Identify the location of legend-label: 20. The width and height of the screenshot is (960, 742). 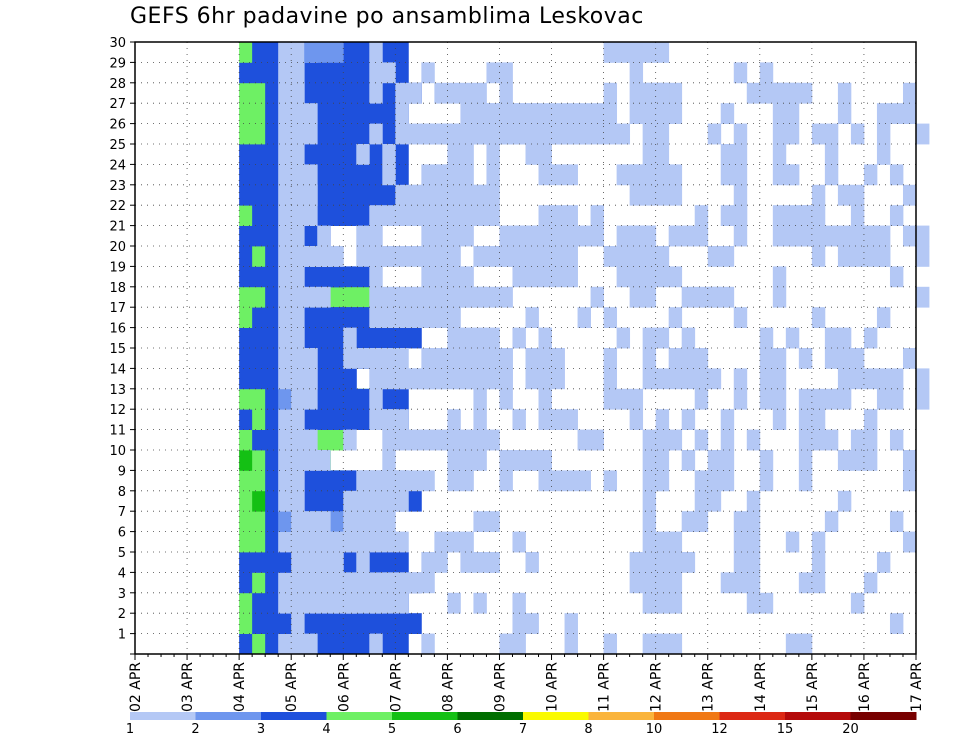
(850, 729).